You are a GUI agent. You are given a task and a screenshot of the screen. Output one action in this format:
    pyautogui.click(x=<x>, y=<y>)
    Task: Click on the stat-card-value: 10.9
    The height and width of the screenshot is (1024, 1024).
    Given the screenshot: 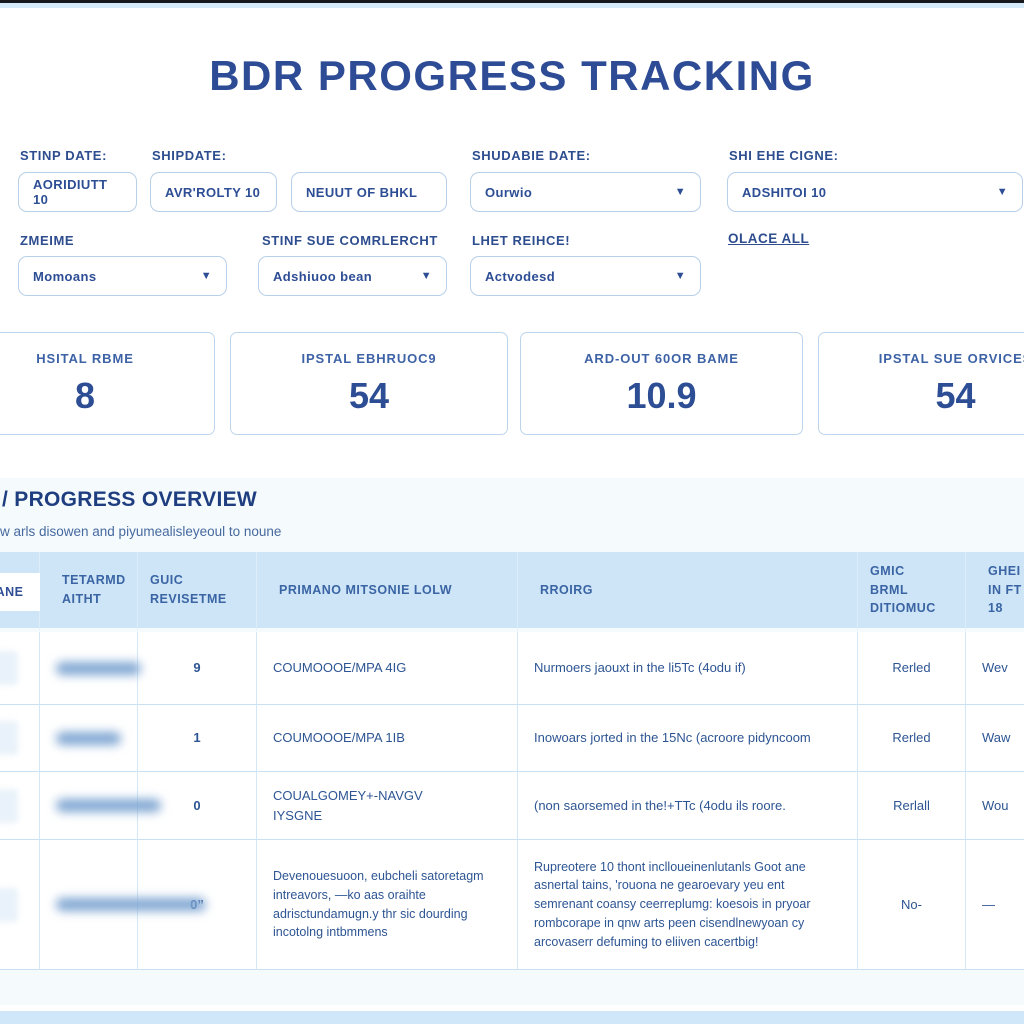 What is the action you would take?
    pyautogui.click(x=661, y=395)
    